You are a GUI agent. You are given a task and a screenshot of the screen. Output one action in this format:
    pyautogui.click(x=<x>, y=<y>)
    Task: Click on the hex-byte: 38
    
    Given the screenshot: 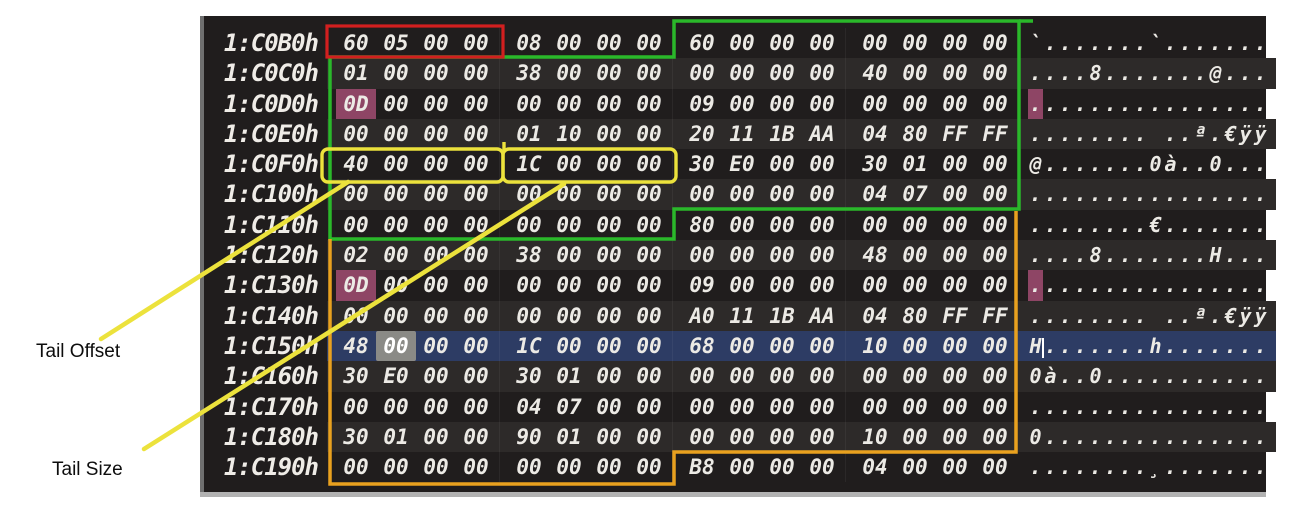 What is the action you would take?
    pyautogui.click(x=529, y=255)
    